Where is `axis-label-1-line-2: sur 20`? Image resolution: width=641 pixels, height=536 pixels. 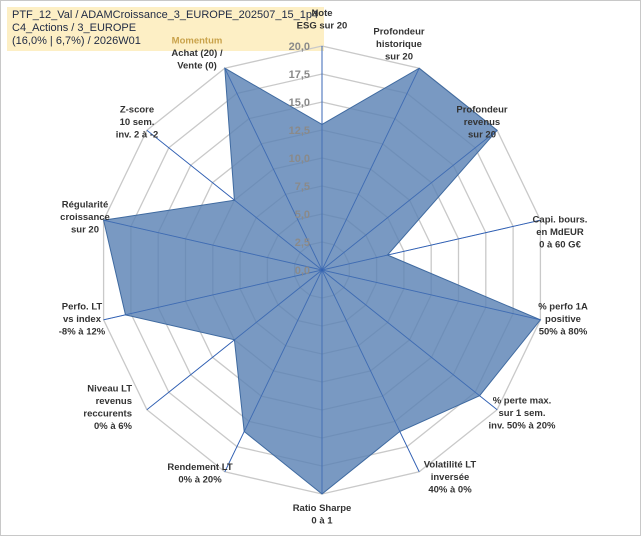
axis-label-1-line-2: sur 20 is located at coordinates (399, 57).